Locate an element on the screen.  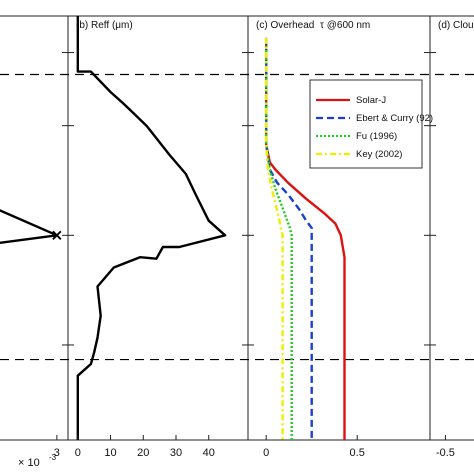
legend-box is located at coordinates (366, 124).